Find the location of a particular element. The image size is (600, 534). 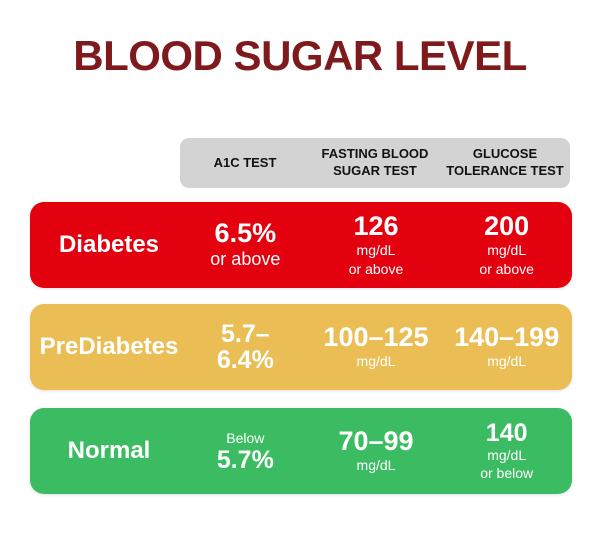

value-text: 126 is located at coordinates (376, 226).